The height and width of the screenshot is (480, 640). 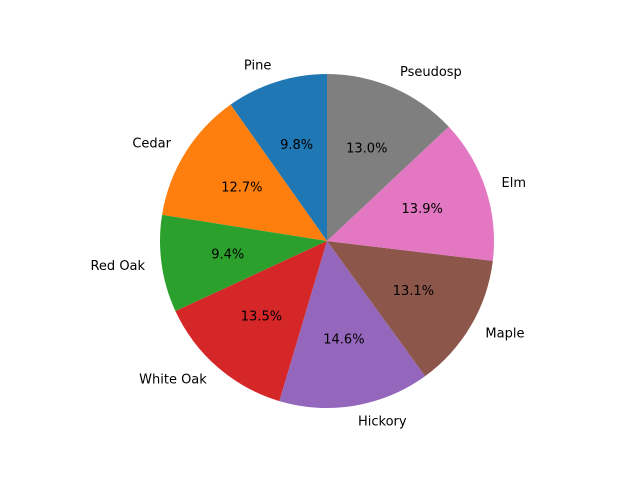 I want to click on category-label: White Oak, so click(x=173, y=379).